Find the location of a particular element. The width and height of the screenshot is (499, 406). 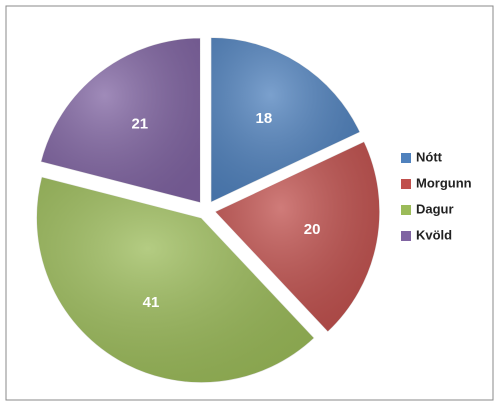

data-label: 18 is located at coordinates (264, 118).